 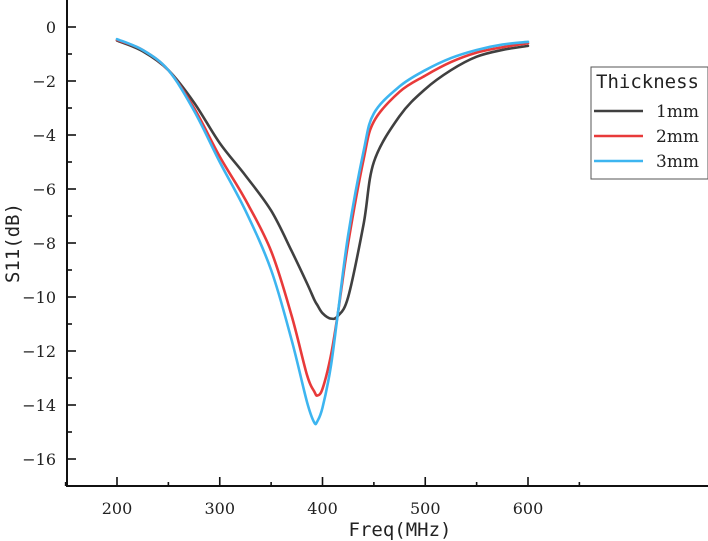 I want to click on y-tick-label: −16, so click(x=39, y=459).